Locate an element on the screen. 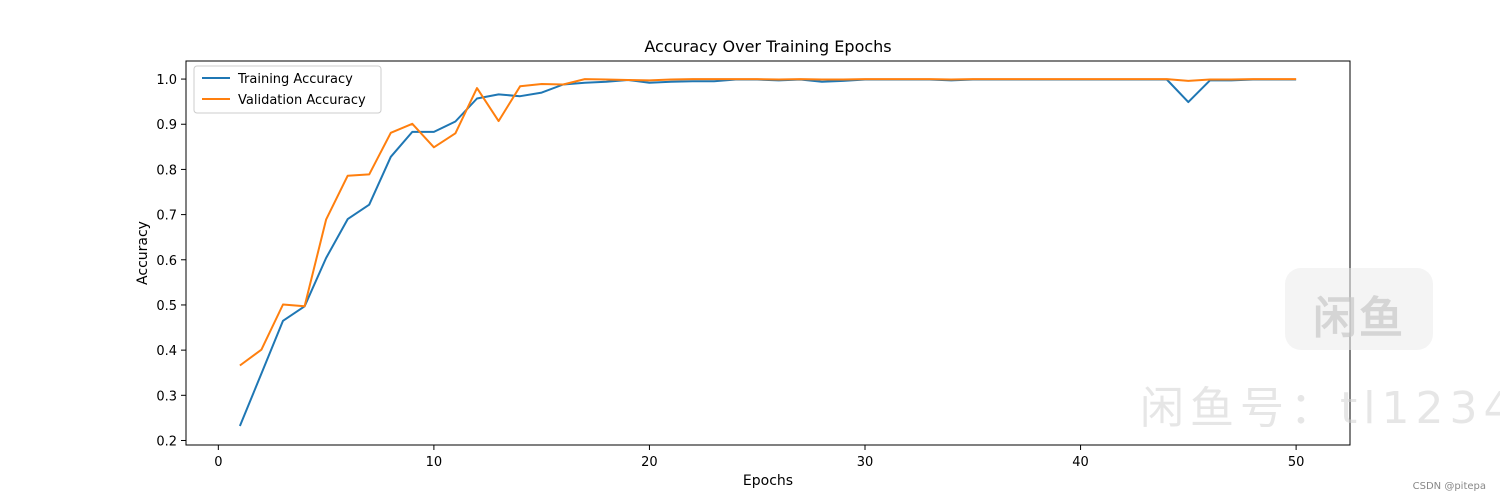 This screenshot has height=500, width=1500. y-tick-label: 0.5 is located at coordinates (166, 306).